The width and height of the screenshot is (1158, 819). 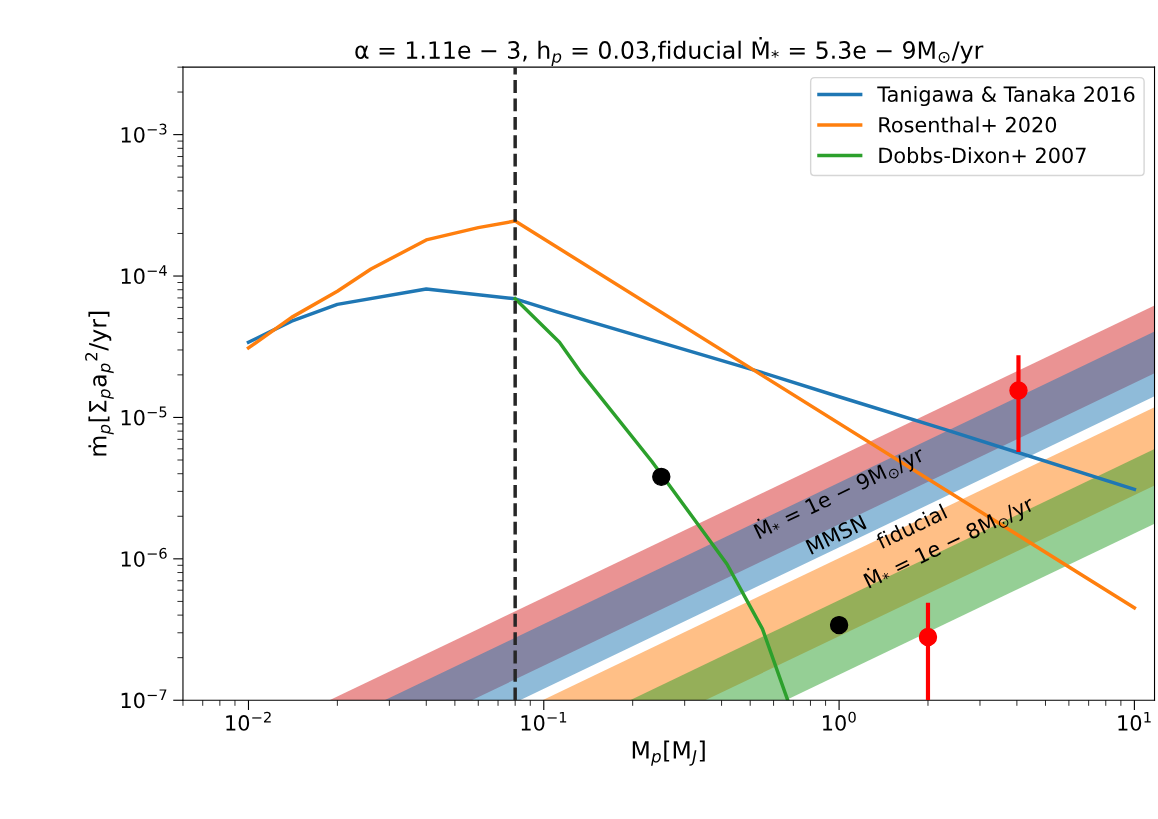 I want to click on y-tick-label: 10$^{−4}$, so click(x=144, y=275).